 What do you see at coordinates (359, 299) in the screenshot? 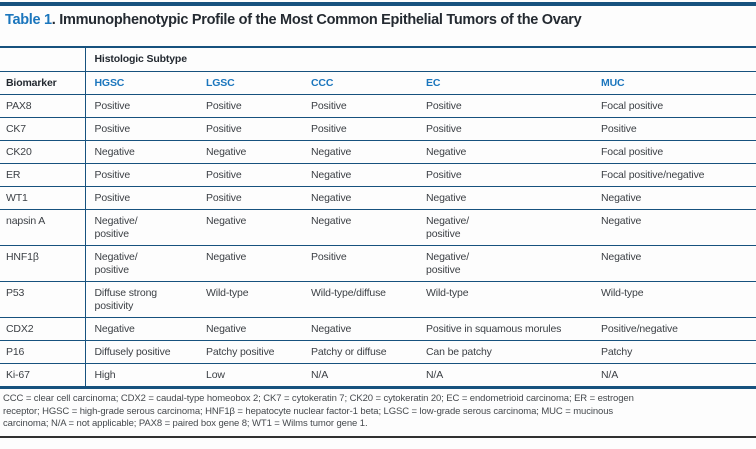
I see `value-cell: Wild-type/diffuse` at bounding box center [359, 299].